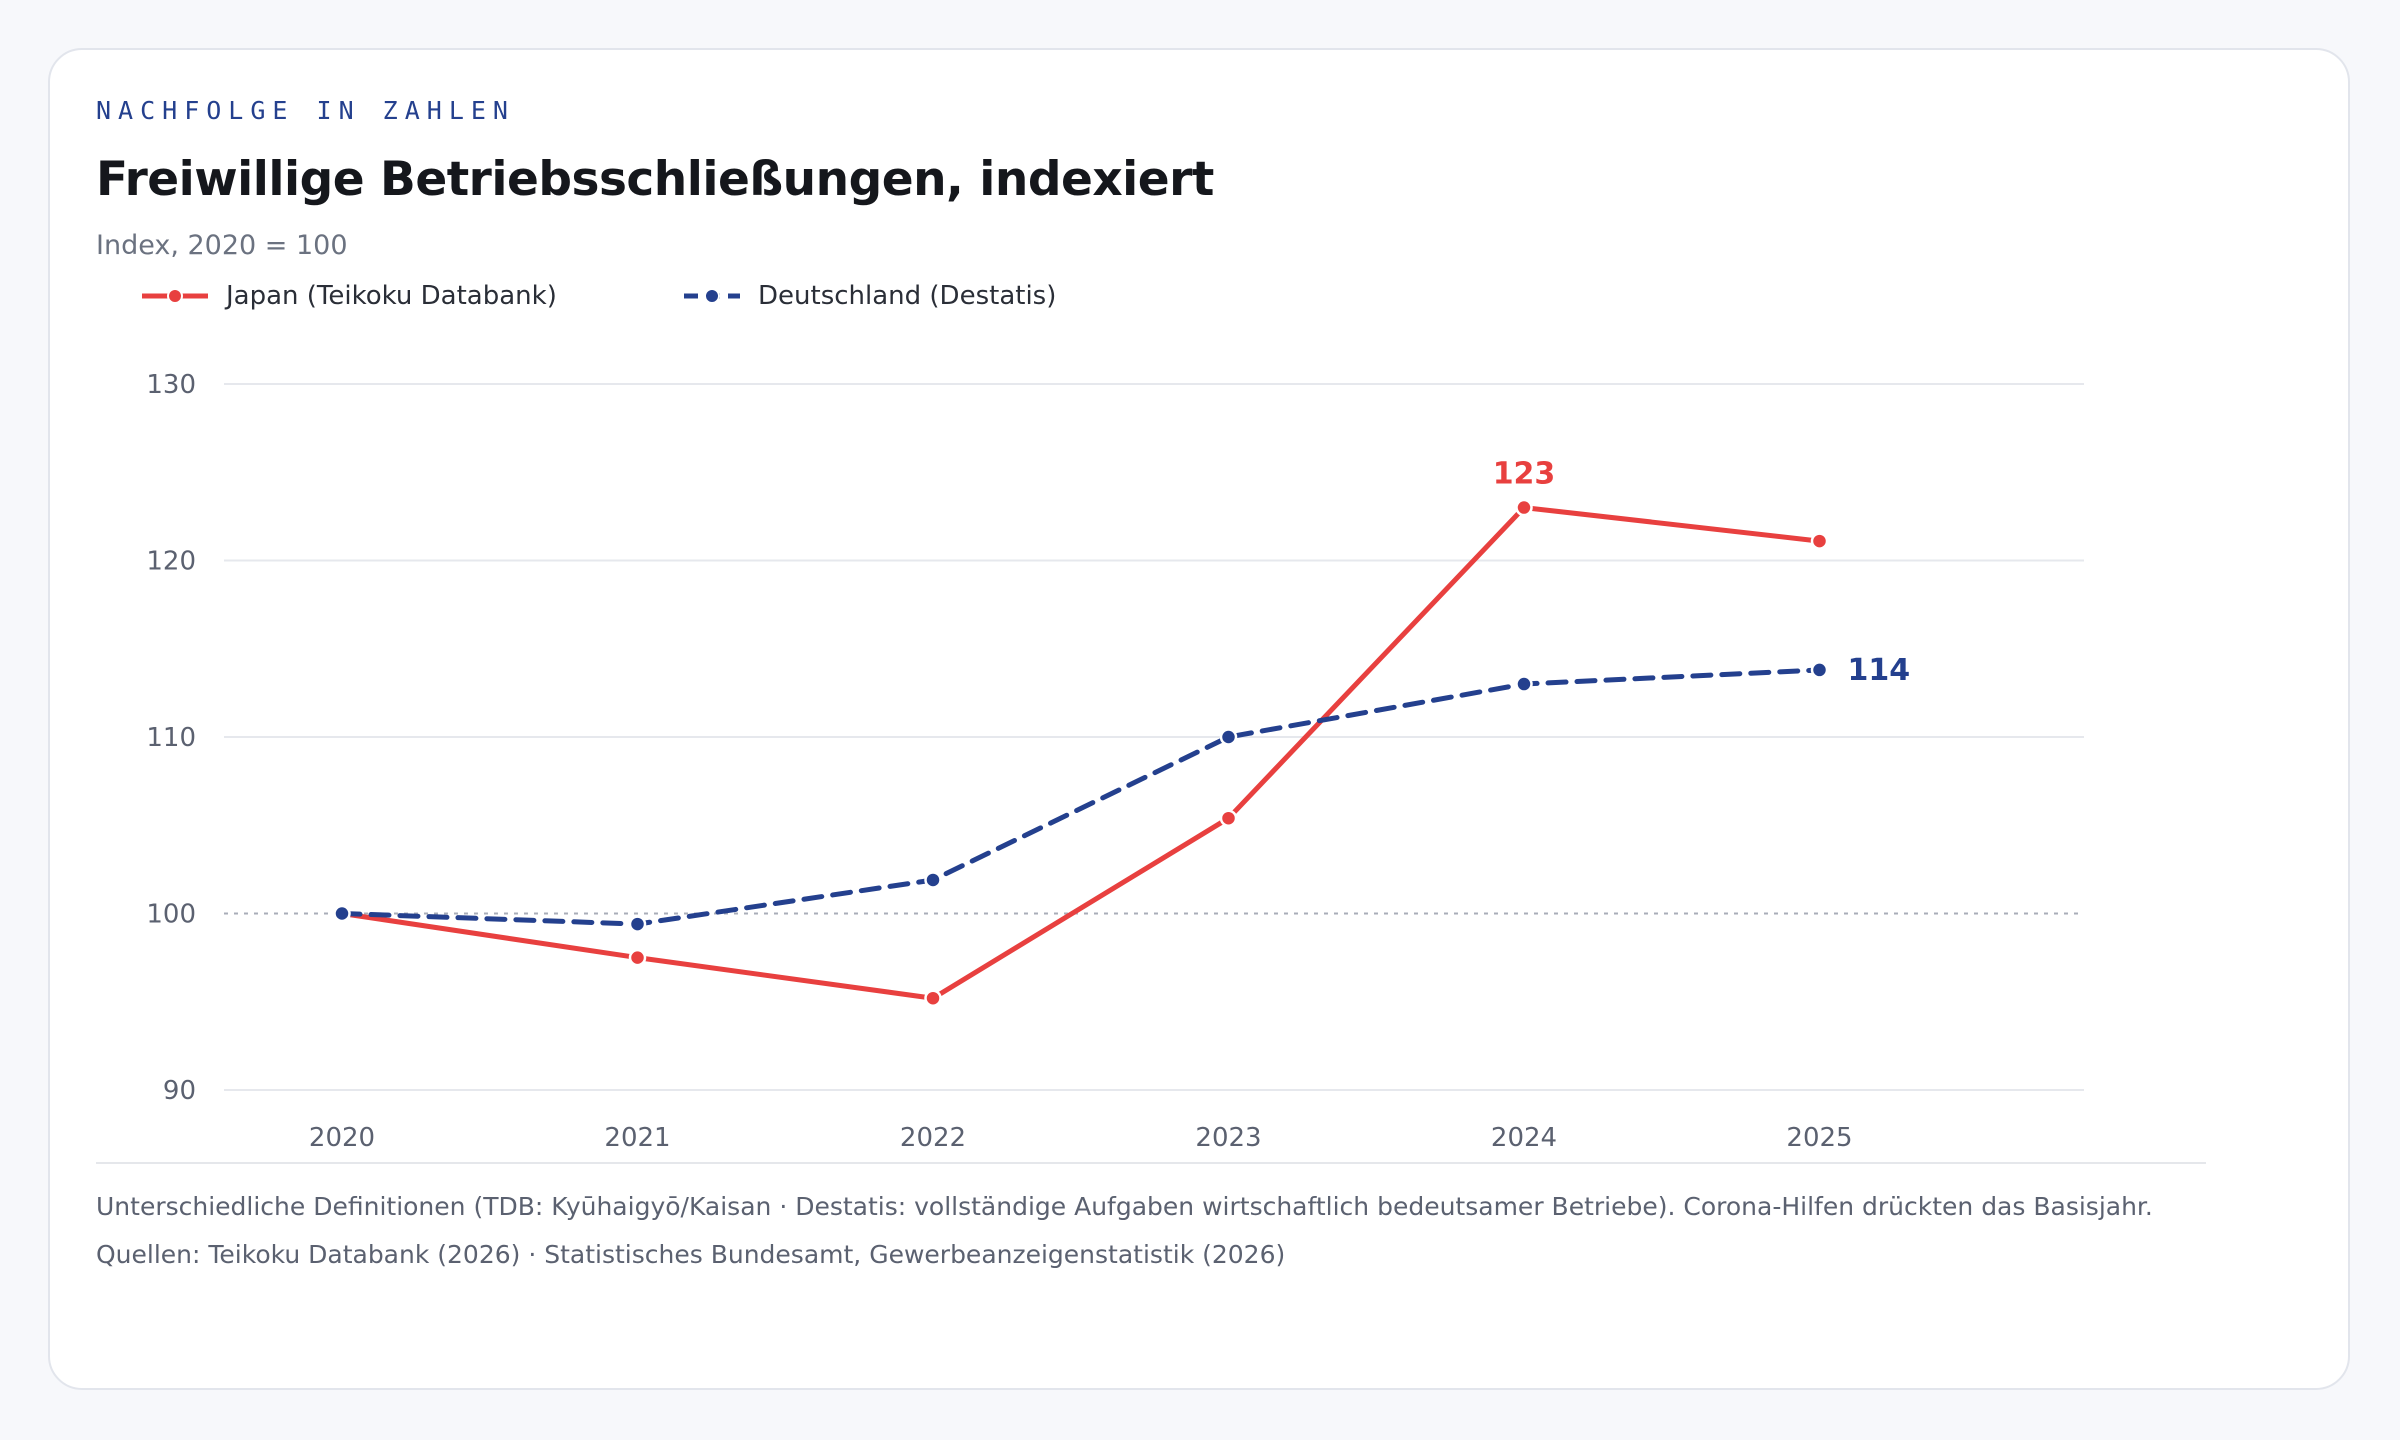 Image resolution: width=2400 pixels, height=1440 pixels. What do you see at coordinates (1701, 572) in the screenshot?
I see `annotation-layer: 123 114` at bounding box center [1701, 572].